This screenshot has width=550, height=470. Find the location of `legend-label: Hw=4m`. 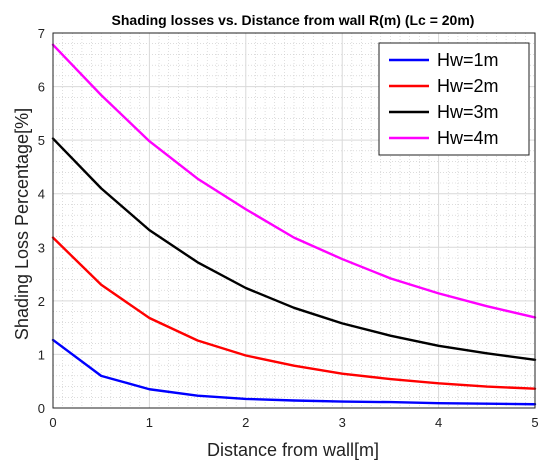

legend-label: Hw=4m is located at coordinates (468, 138).